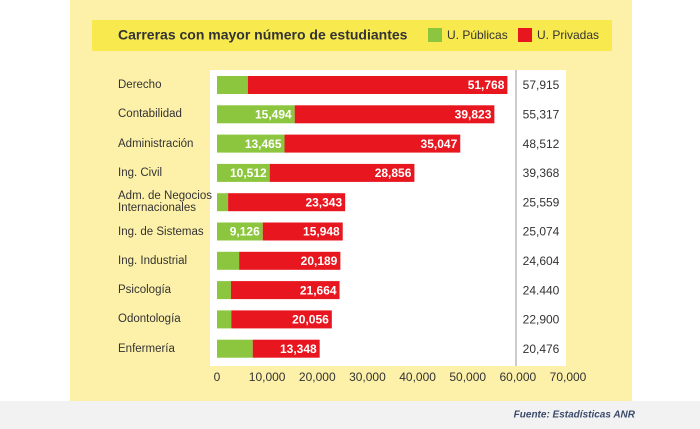 Image resolution: width=700 pixels, height=429 pixels. What do you see at coordinates (518, 377) in the screenshot?
I see `x-tick-label: 60,000` at bounding box center [518, 377].